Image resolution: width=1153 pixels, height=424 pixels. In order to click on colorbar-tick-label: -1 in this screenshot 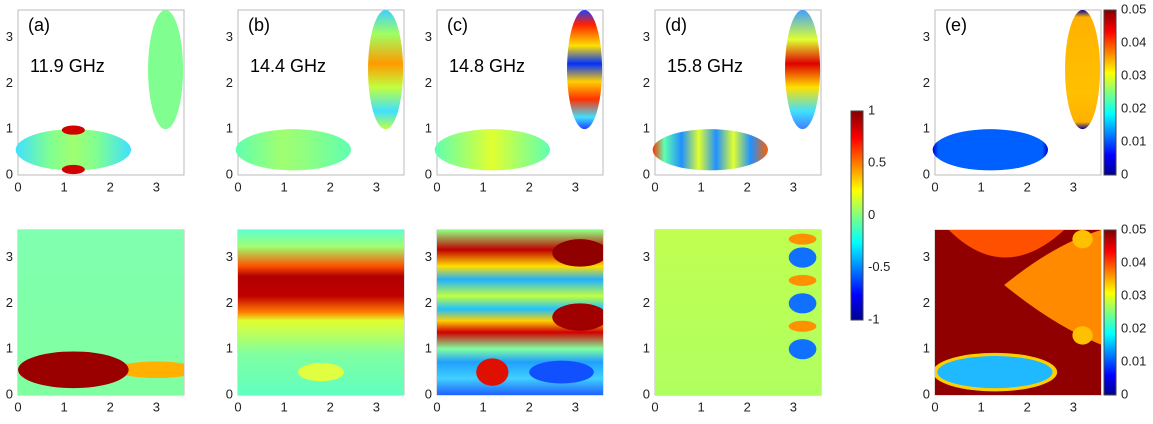, I will do `click(874, 318)`.